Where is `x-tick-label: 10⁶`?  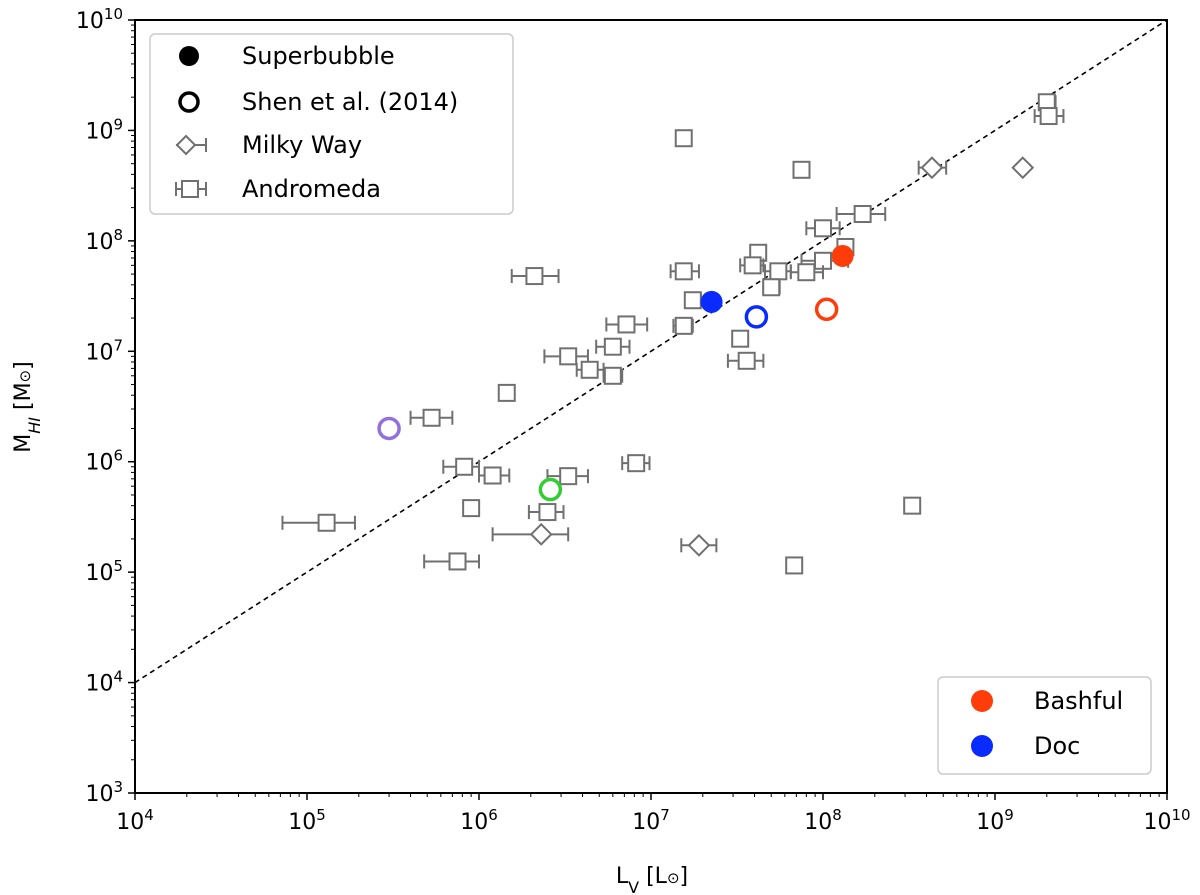 x-tick-label: 10⁶ is located at coordinates (479, 820).